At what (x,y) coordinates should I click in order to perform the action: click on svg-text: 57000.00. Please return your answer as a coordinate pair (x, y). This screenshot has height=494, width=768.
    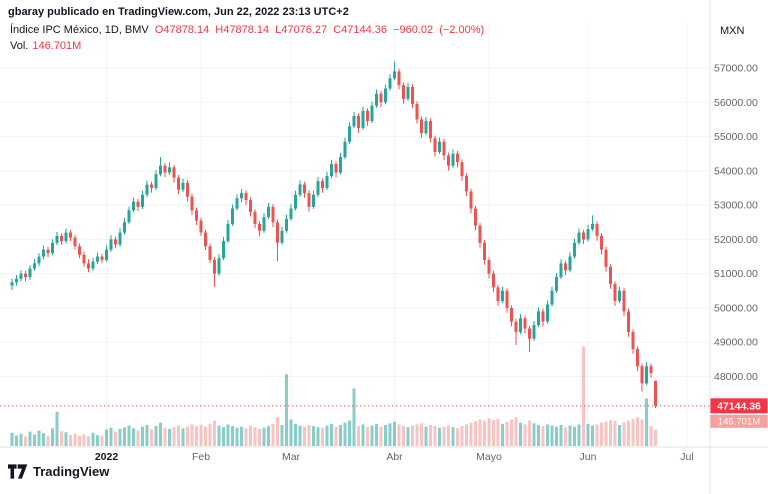
    Looking at the image, I should click on (736, 69).